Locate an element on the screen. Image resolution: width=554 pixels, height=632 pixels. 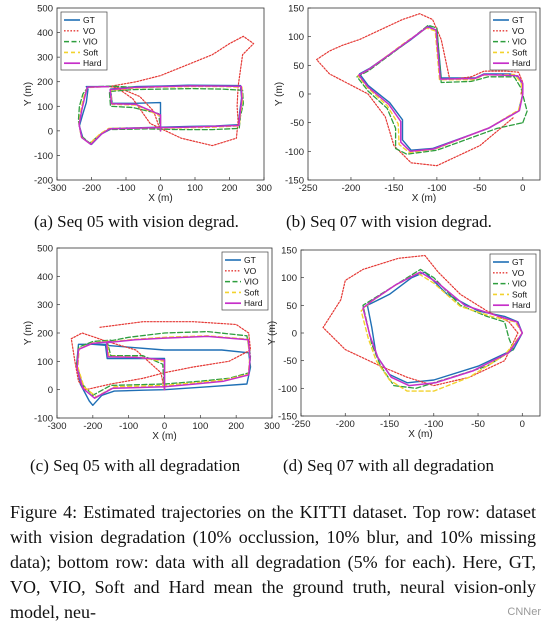
series-line-soft is located at coordinates (441, 332).